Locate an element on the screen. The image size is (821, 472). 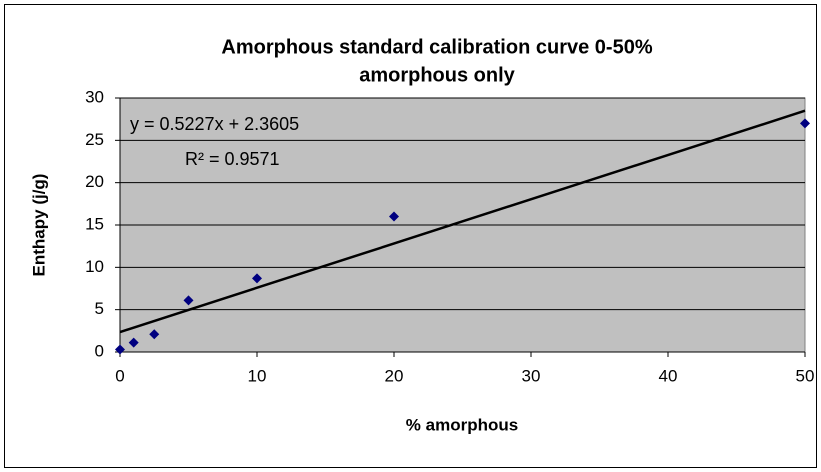
trendline-r2: R² = 0.9571 is located at coordinates (232, 159).